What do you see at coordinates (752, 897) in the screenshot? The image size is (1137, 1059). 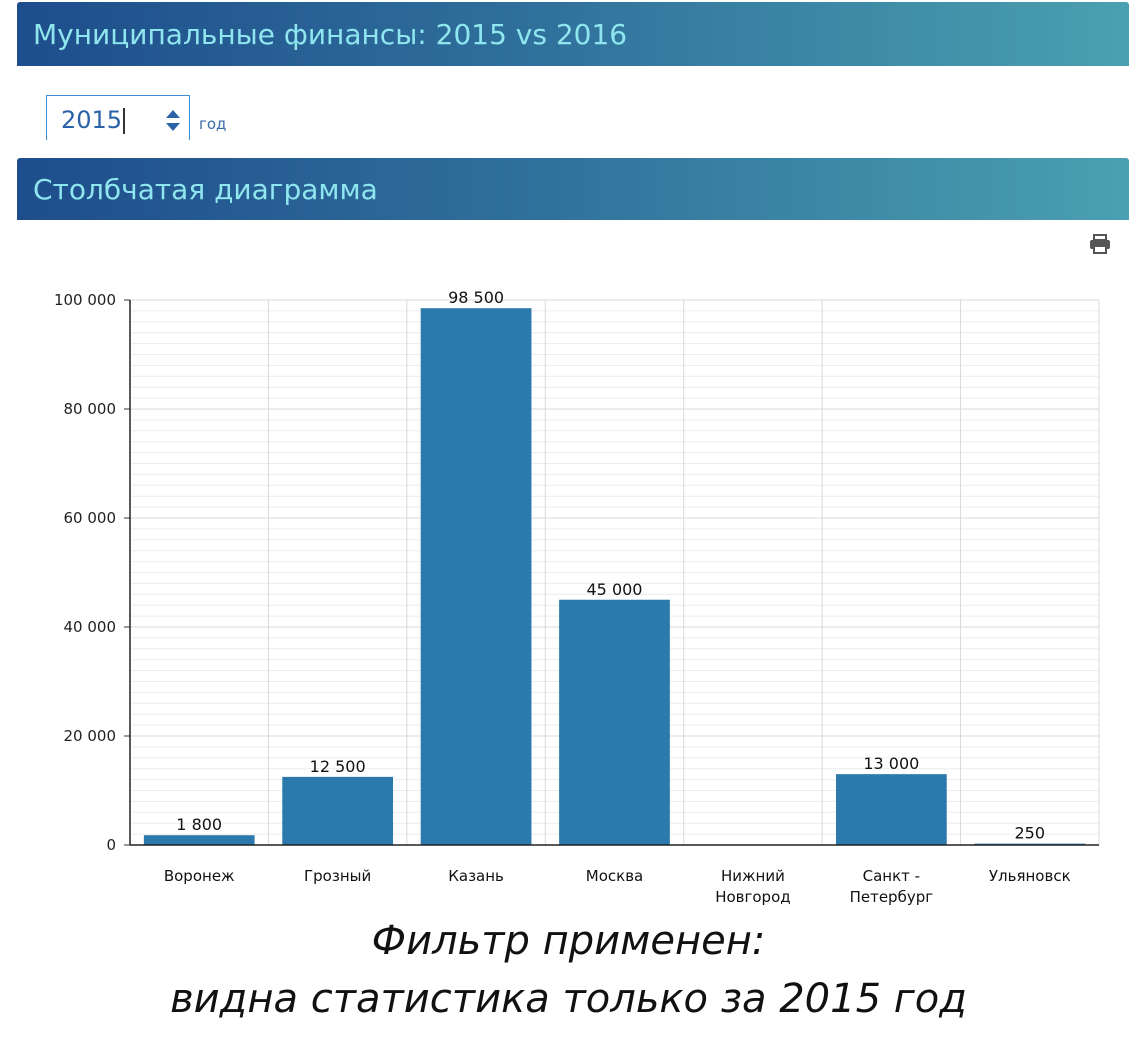 I see `x-tick-label: Новгород` at bounding box center [752, 897].